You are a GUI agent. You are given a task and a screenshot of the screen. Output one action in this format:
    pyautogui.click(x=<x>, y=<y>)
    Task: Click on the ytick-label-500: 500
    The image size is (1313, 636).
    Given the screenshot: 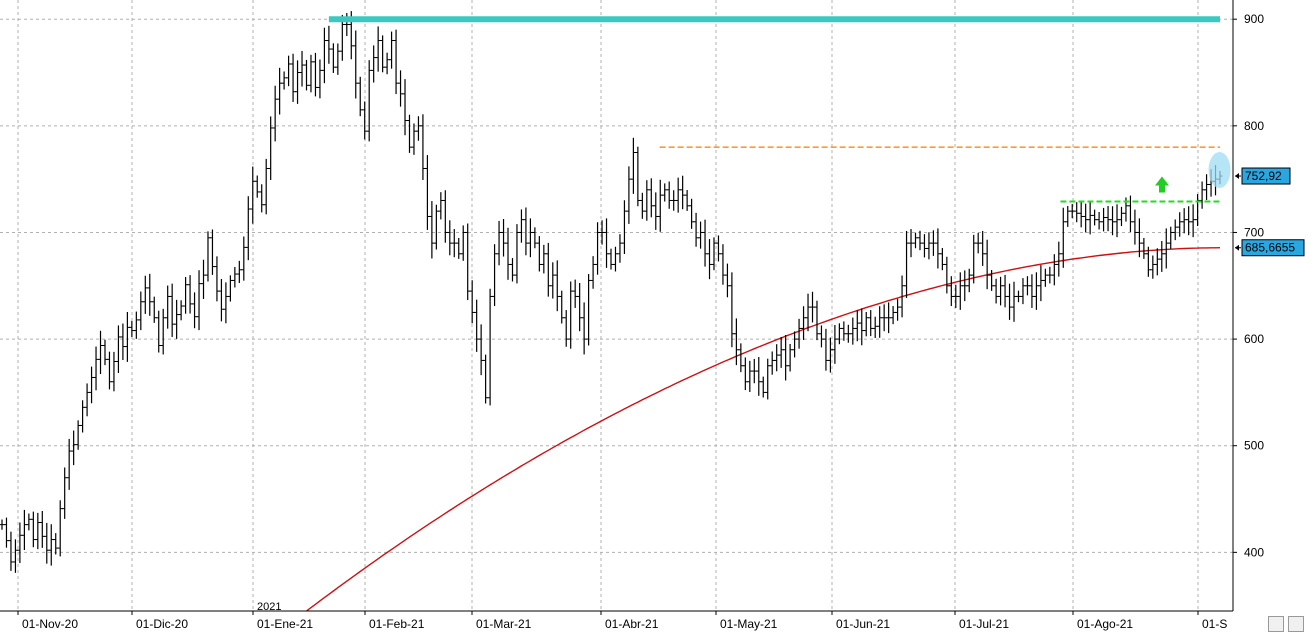 What is the action you would take?
    pyautogui.click(x=1254, y=446)
    